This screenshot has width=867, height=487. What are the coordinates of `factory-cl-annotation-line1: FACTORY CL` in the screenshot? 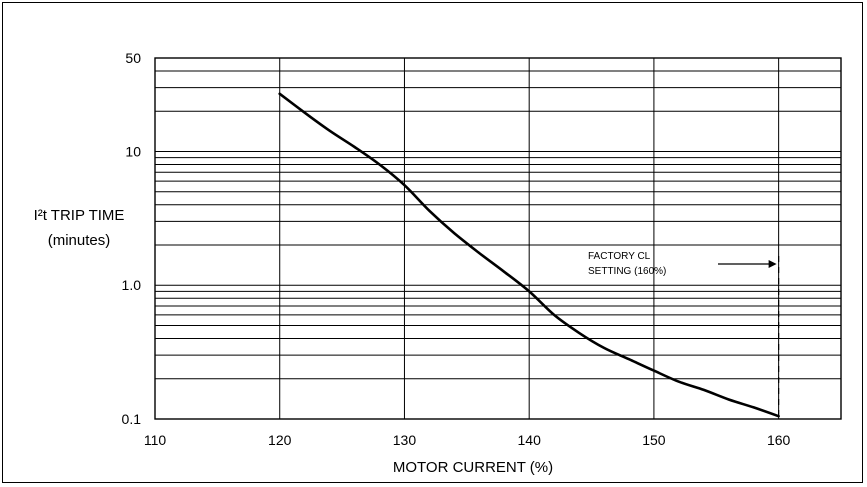 It's located at (619, 256).